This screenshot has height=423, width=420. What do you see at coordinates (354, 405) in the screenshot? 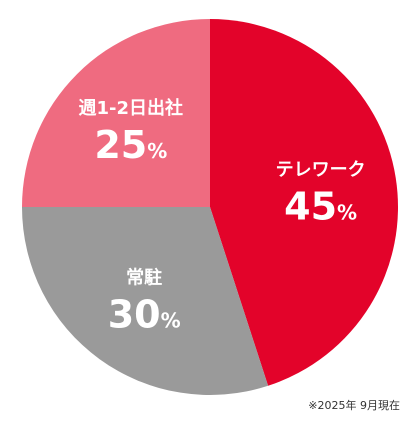
I see `footnote: ※2025年 9月現在` at bounding box center [354, 405].